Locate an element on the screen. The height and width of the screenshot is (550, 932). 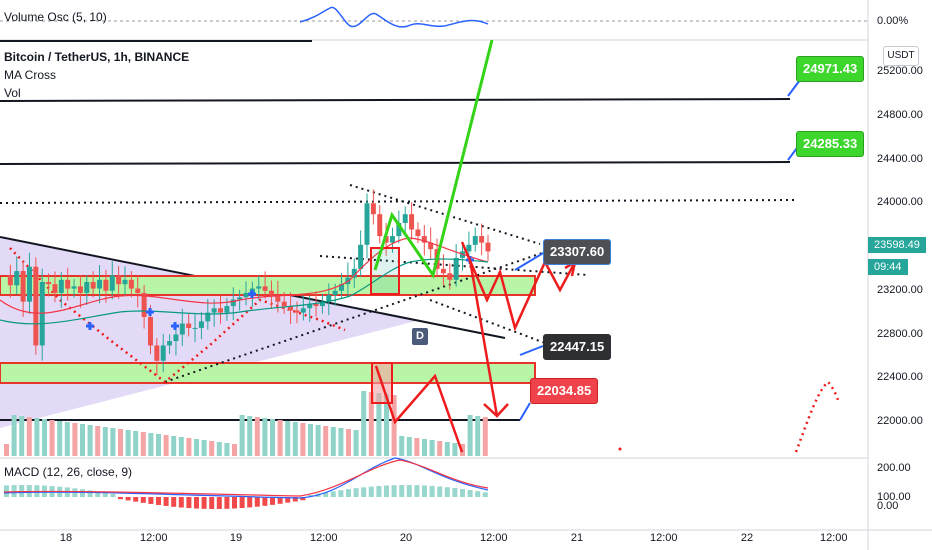
price-tick-label: 22000.00 is located at coordinates (900, 421).